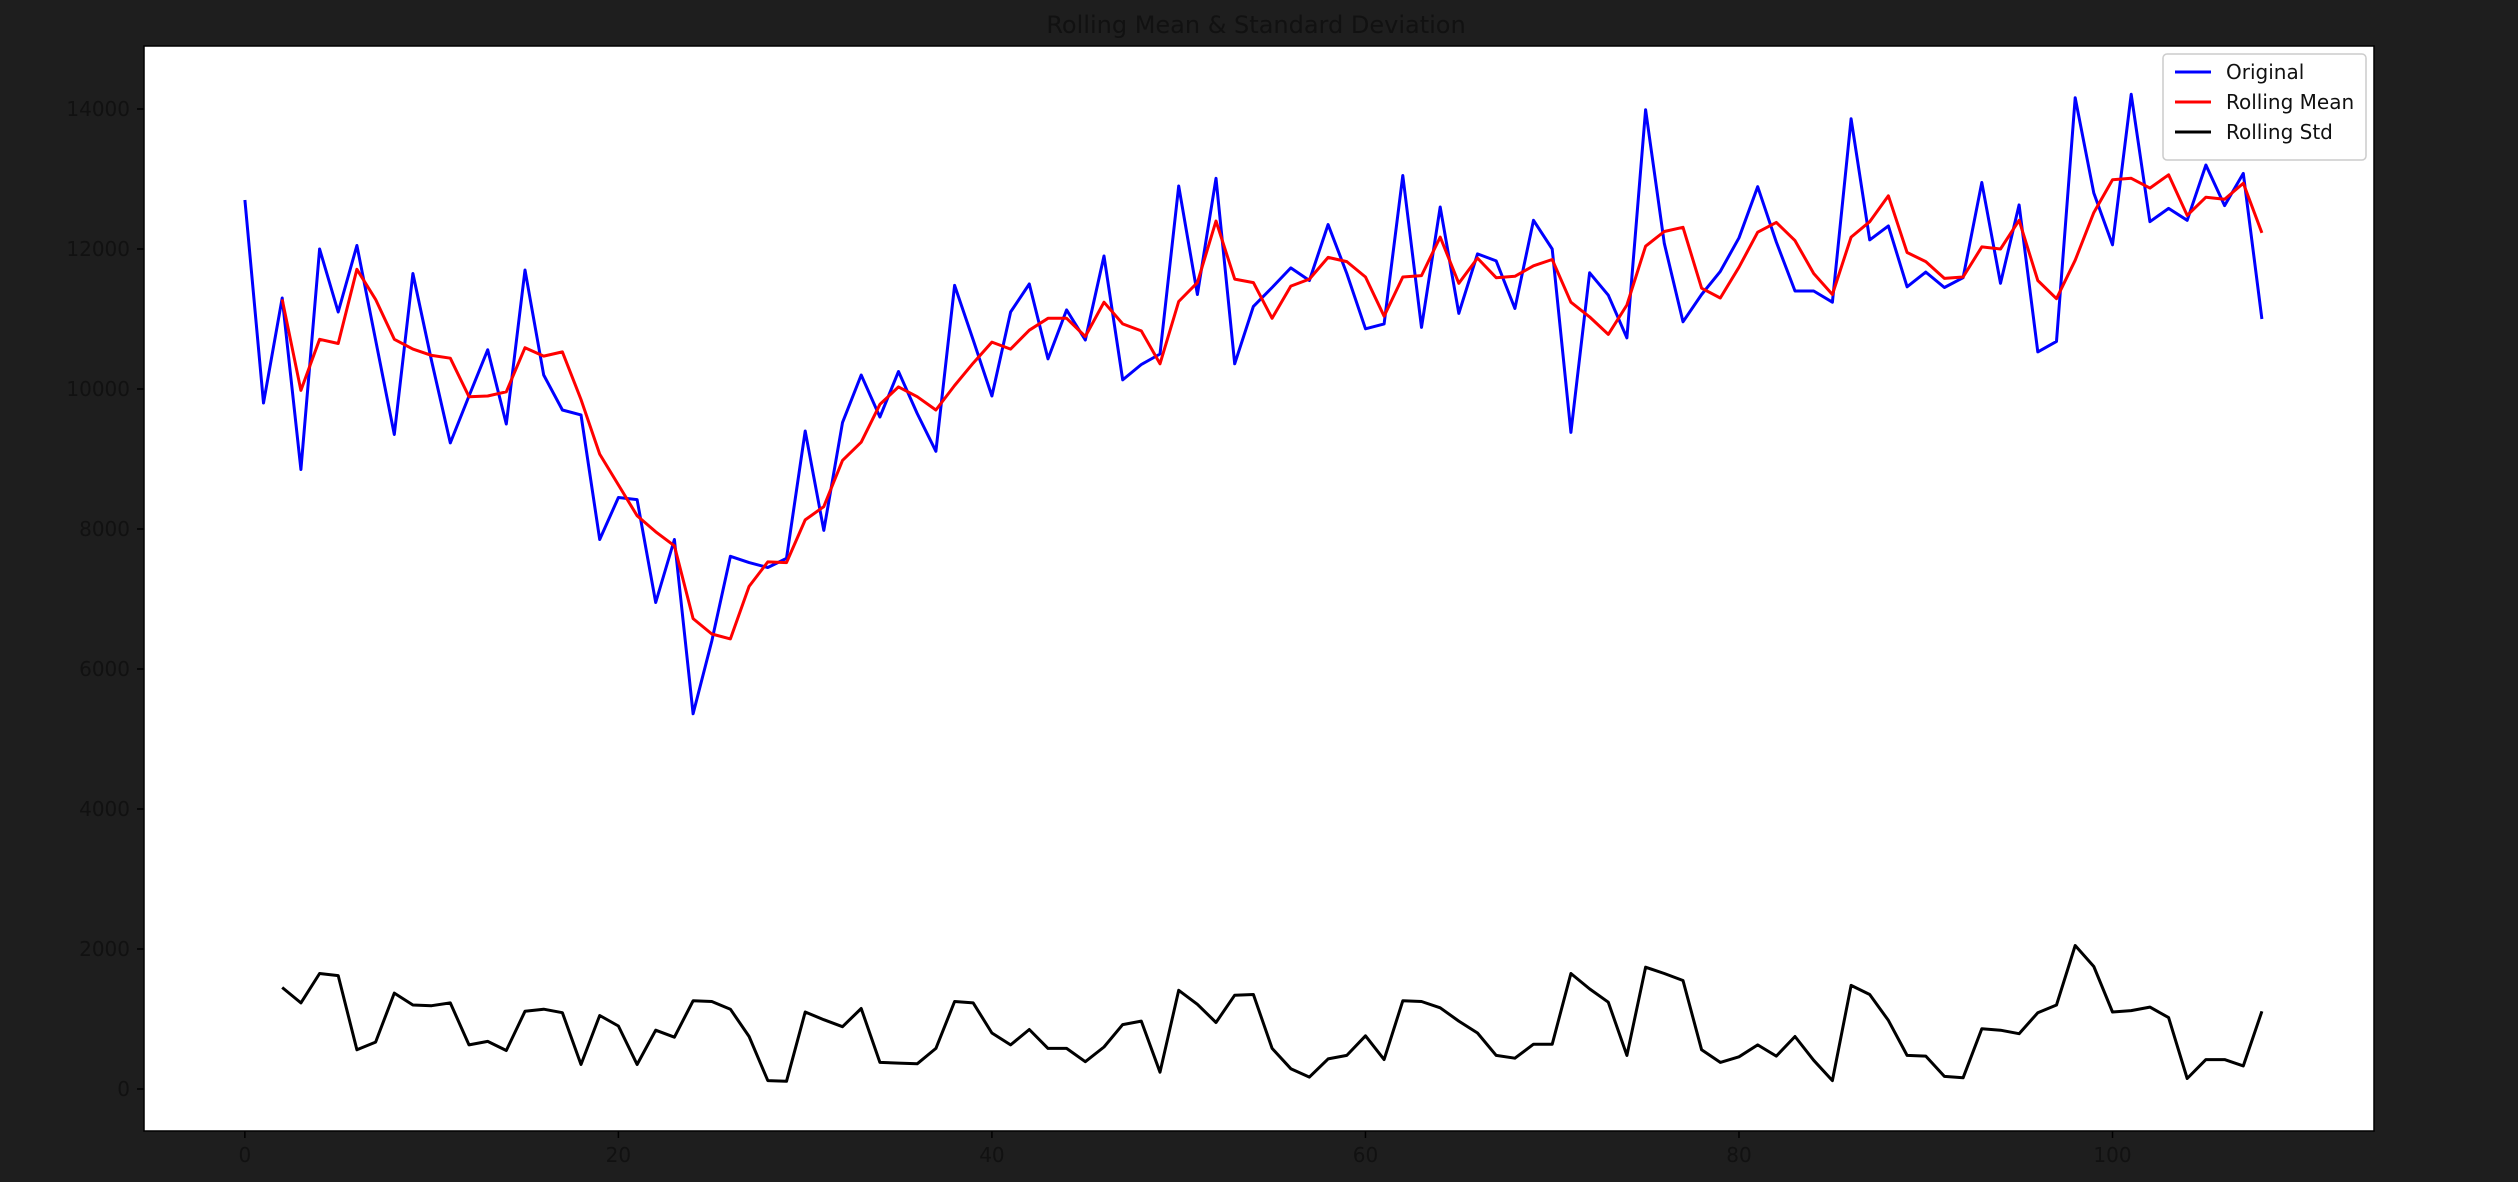 The width and height of the screenshot is (2518, 1182). Describe the element at coordinates (104, 809) in the screenshot. I see `y-tick-label: 4000` at that location.